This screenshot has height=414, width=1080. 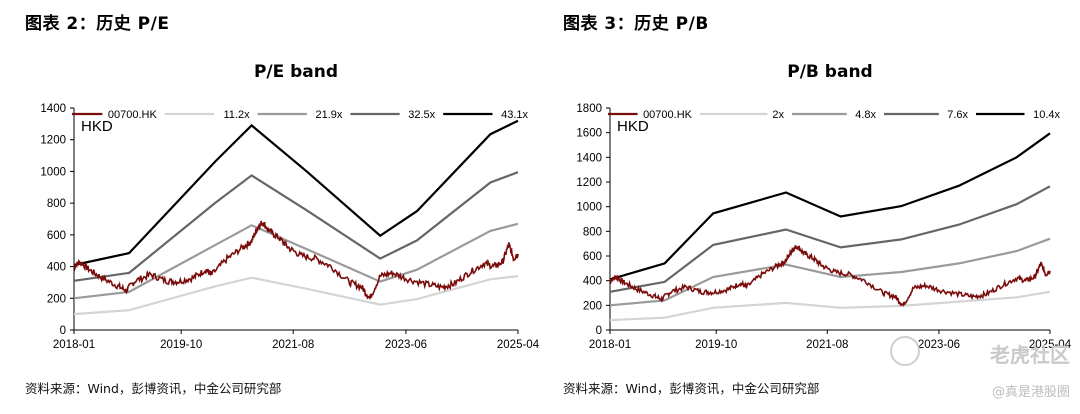 I want to click on legend-label: 2x, so click(x=778, y=115).